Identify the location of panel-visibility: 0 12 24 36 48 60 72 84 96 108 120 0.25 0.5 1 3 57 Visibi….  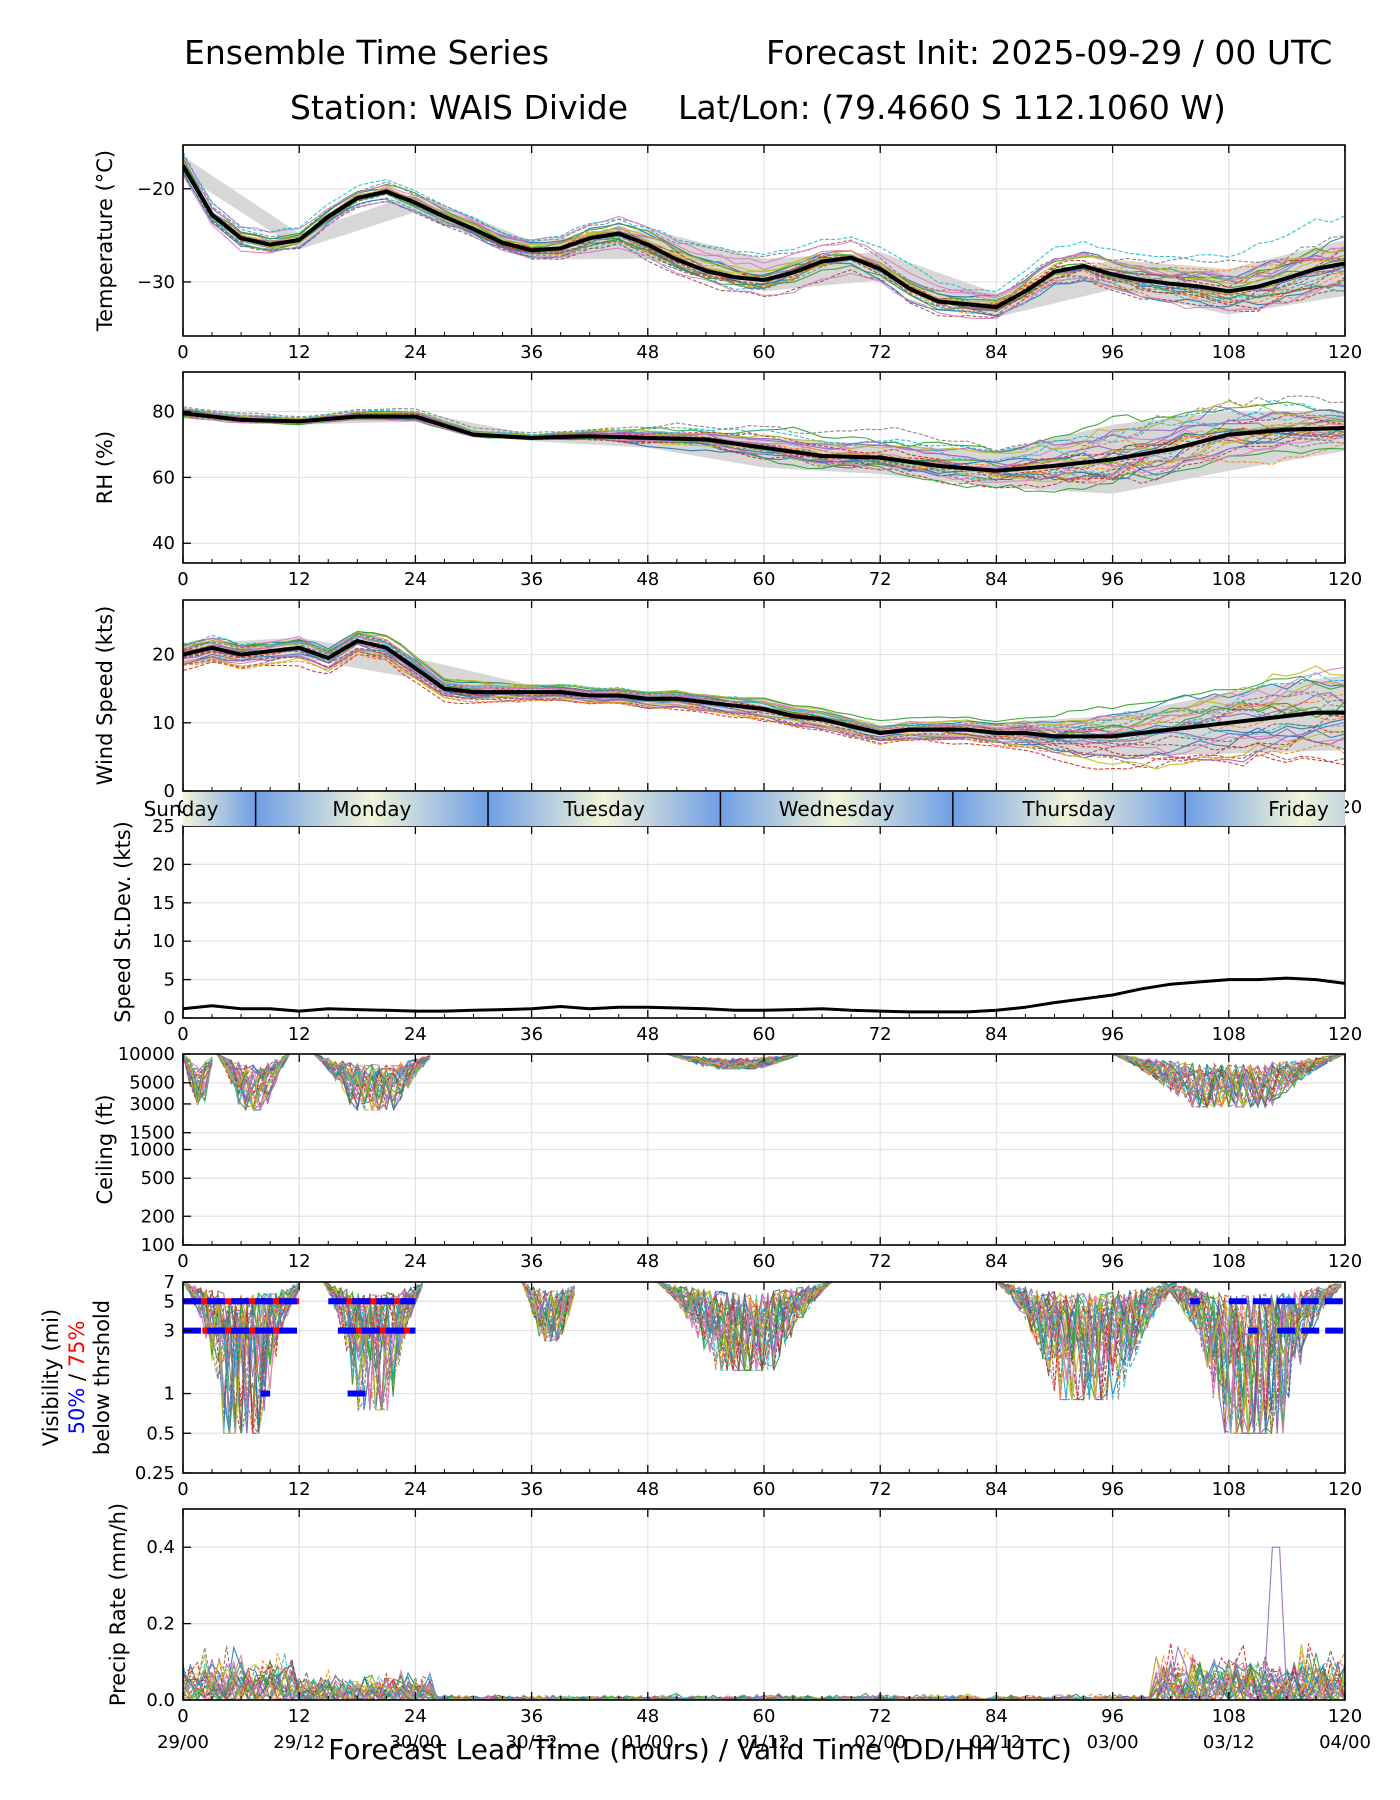
(700, 1386).